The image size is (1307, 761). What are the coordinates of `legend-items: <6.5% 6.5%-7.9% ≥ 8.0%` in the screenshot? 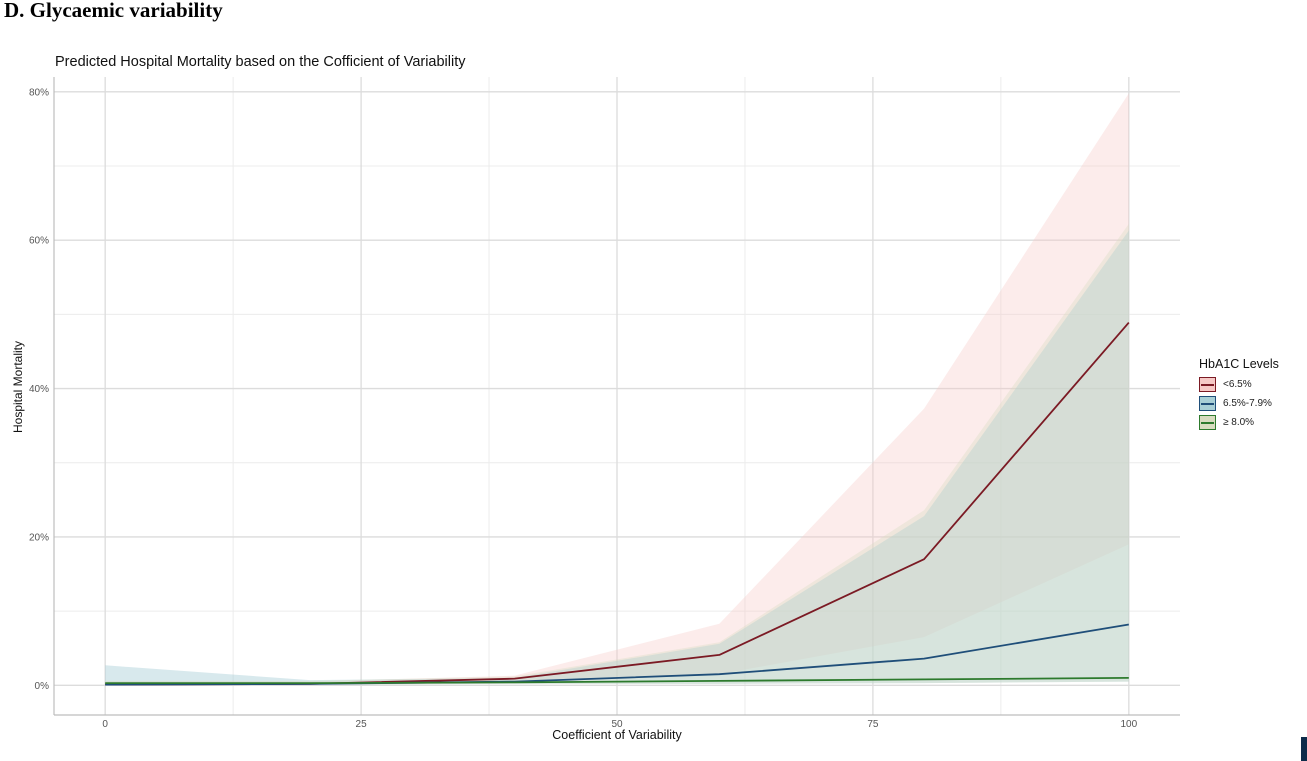 It's located at (1239, 403).